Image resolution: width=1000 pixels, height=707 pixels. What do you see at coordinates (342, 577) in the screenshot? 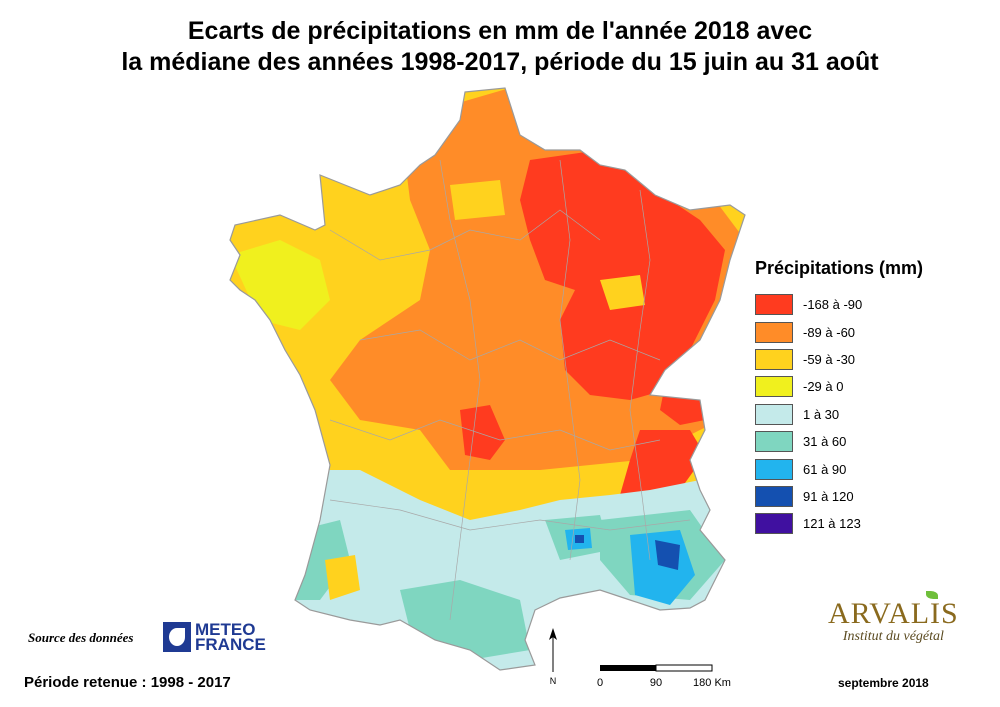
I see `zone-yellow-southwest` at bounding box center [342, 577].